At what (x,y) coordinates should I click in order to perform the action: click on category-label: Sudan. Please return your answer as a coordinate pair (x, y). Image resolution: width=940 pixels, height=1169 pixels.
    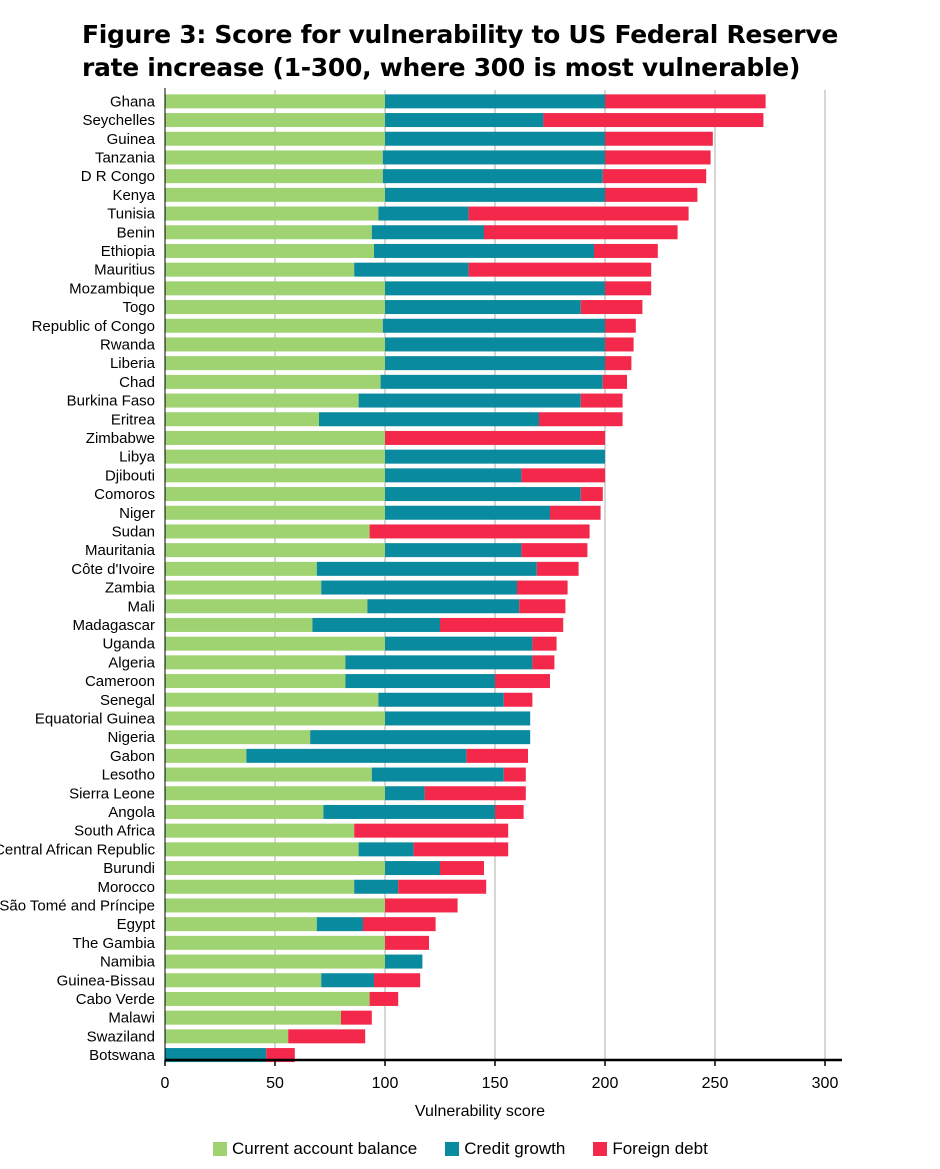
    Looking at the image, I should click on (133, 531).